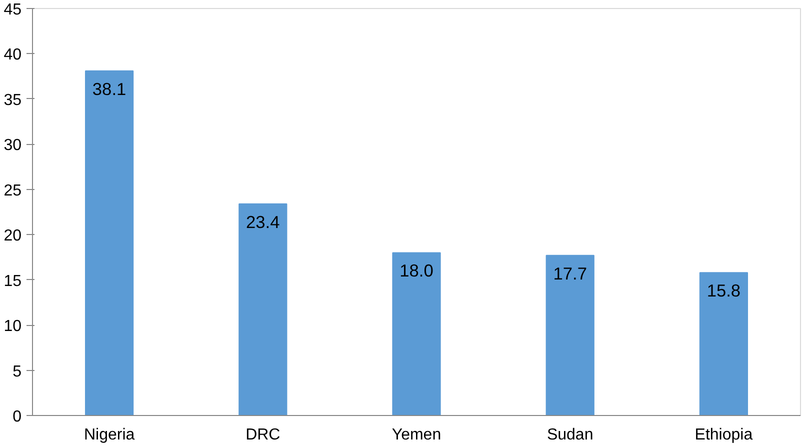 The width and height of the screenshot is (802, 446). What do you see at coordinates (417, 270) in the screenshot?
I see `data-label: 18.0` at bounding box center [417, 270].